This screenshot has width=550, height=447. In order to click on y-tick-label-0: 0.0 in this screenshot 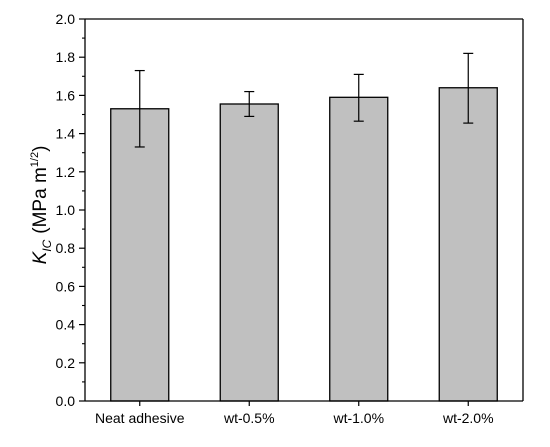, I will do `click(66, 401)`.